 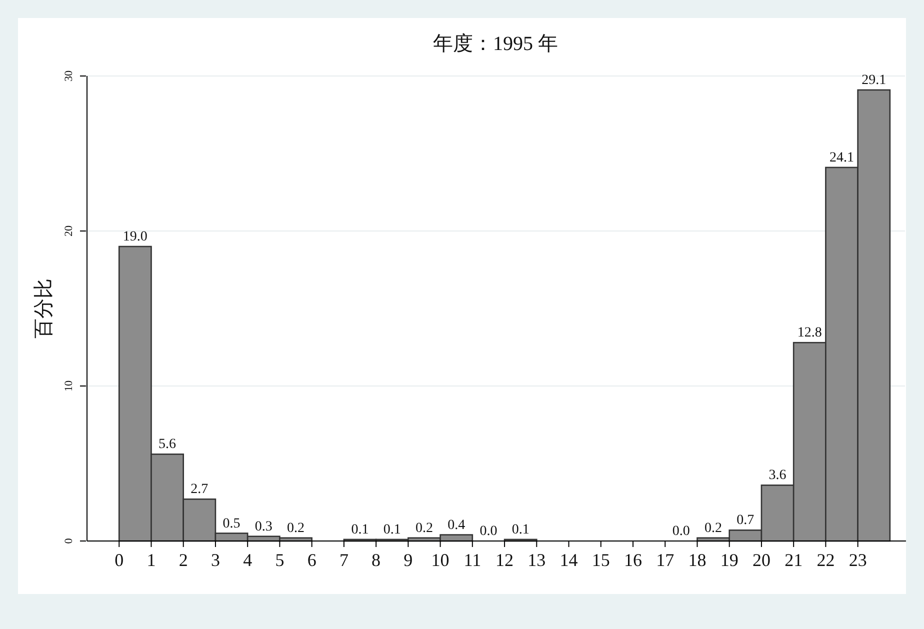 What do you see at coordinates (729, 560) in the screenshot?
I see `x-tick-label: 19` at bounding box center [729, 560].